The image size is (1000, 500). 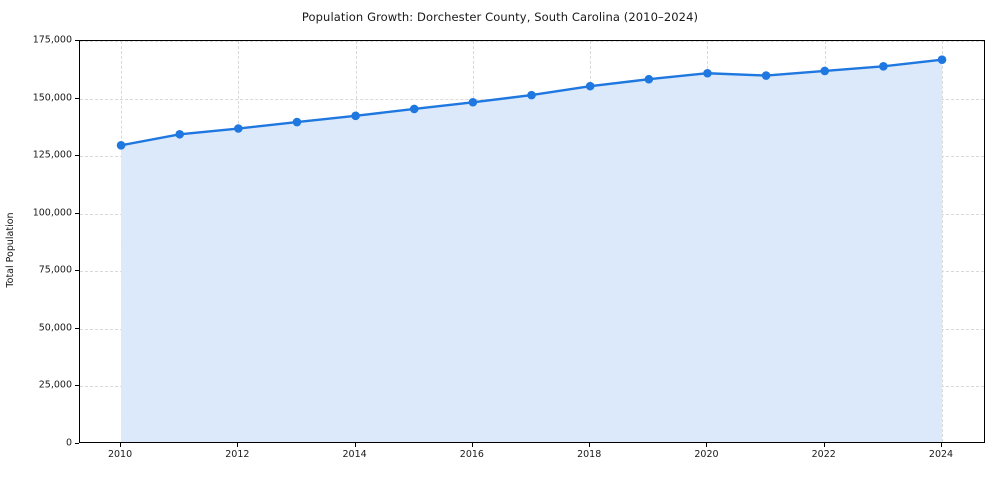 What do you see at coordinates (68, 443) in the screenshot?
I see `y-axis-tick-label: 0` at bounding box center [68, 443].